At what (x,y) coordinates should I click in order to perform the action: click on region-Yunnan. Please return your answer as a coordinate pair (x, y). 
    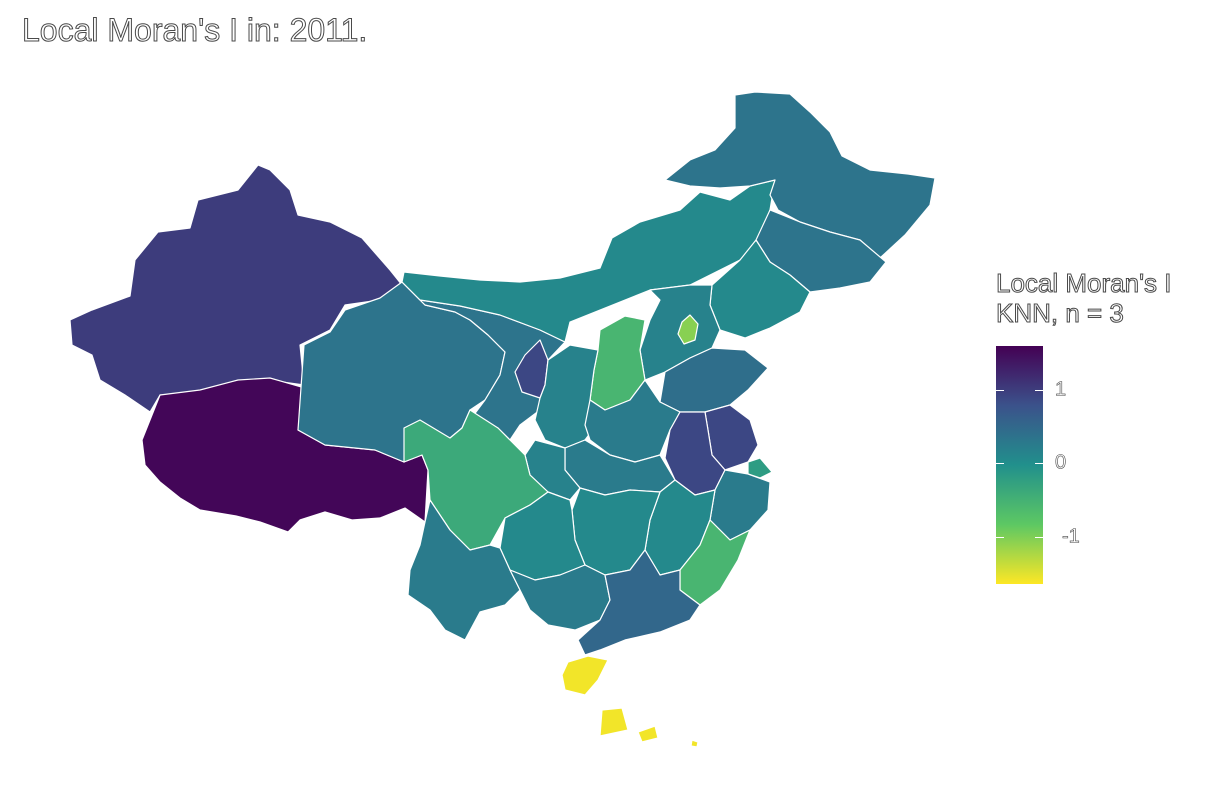
    Looking at the image, I should click on (464, 570).